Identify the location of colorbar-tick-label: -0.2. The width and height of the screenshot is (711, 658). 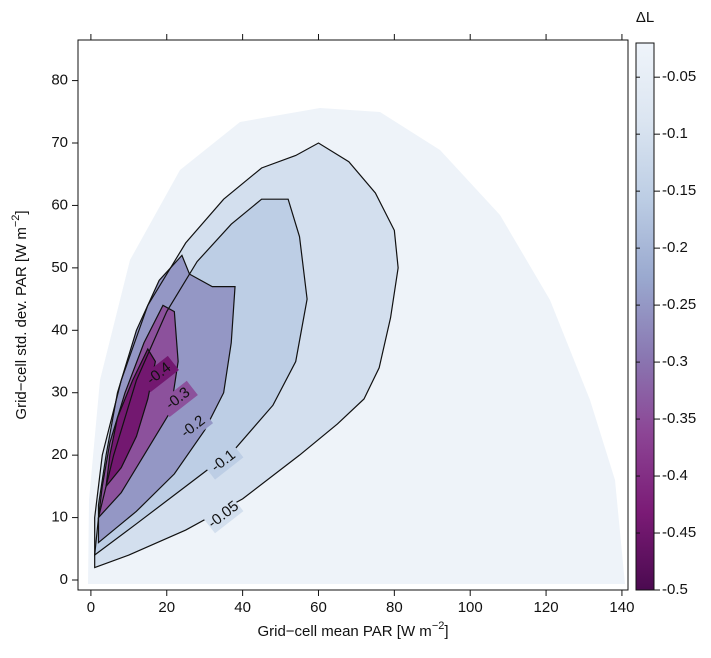
(675, 247).